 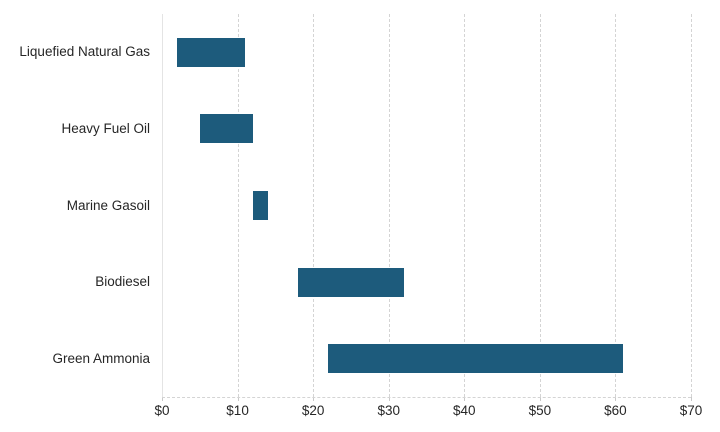 What do you see at coordinates (464, 410) in the screenshot?
I see `x-tick-label: $40` at bounding box center [464, 410].